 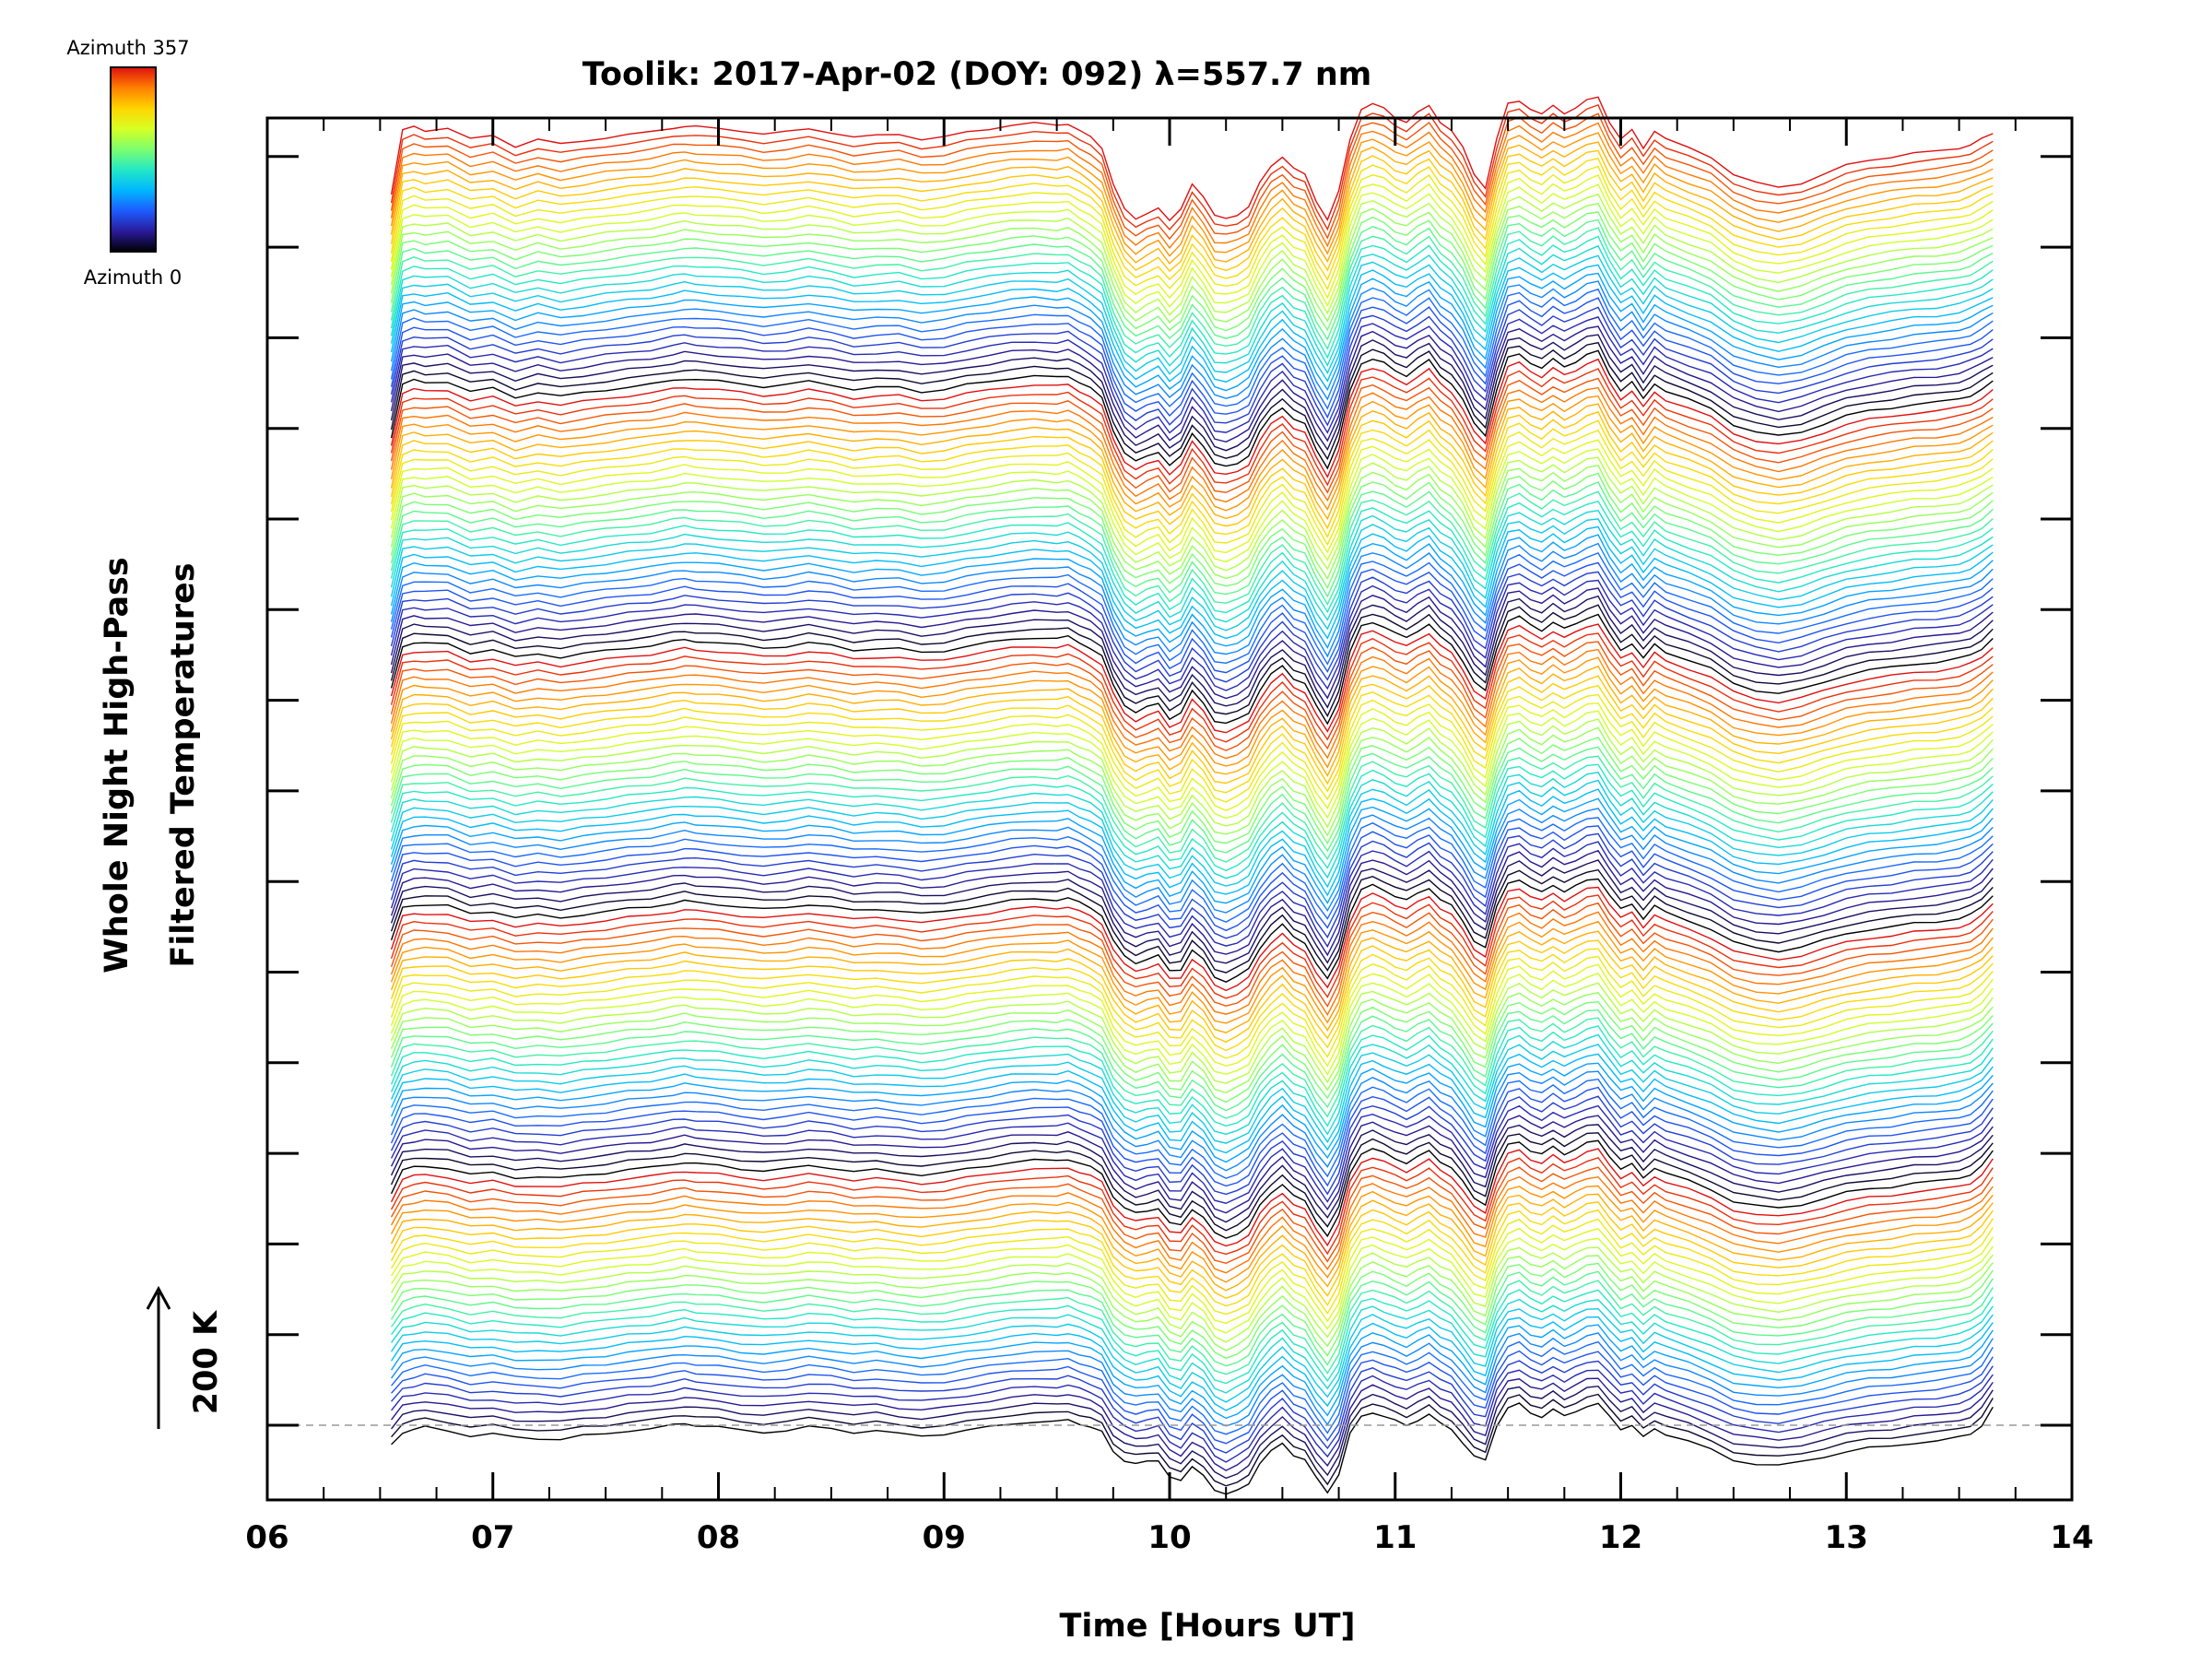 What do you see at coordinates (133, 277) in the screenshot?
I see `colorbar-bottom-label: Azimuth 0` at bounding box center [133, 277].